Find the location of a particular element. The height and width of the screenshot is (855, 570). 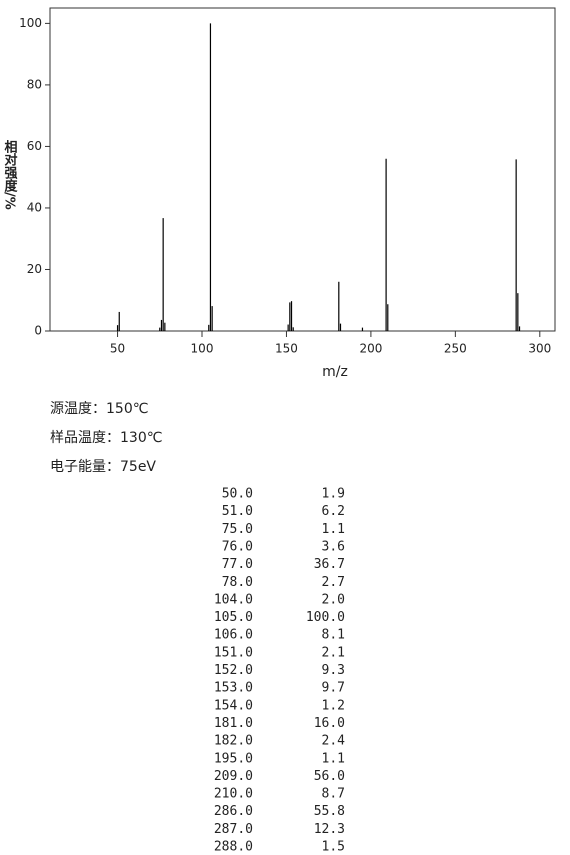

y-tick-label: 100 is located at coordinates (30, 23).